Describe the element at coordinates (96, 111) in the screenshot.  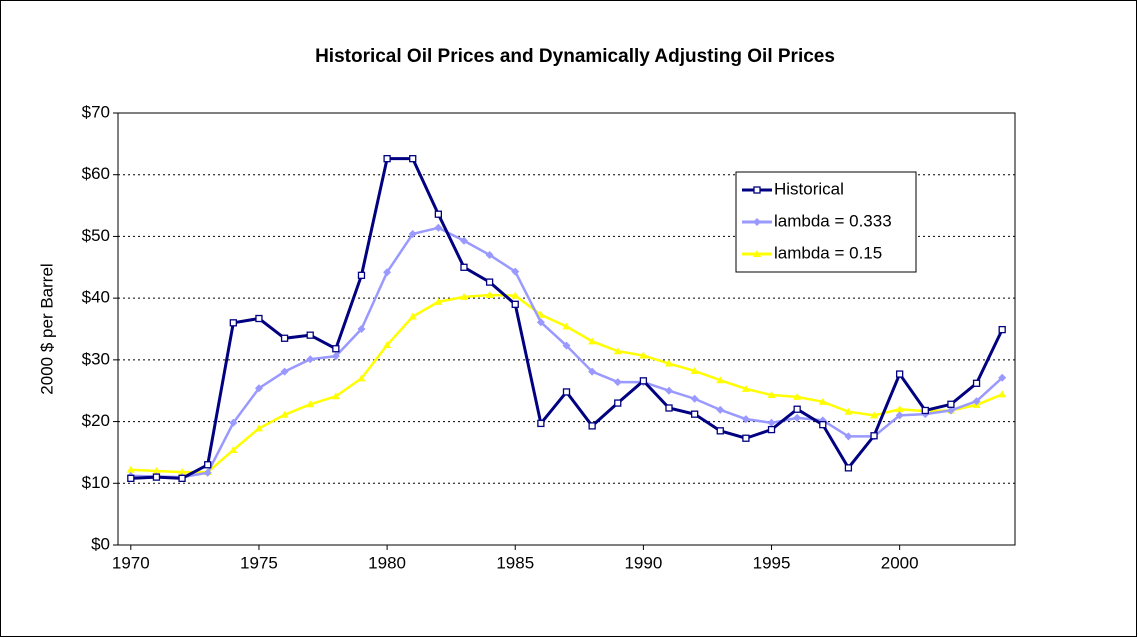
I see `y-tick-label: $70` at that location.